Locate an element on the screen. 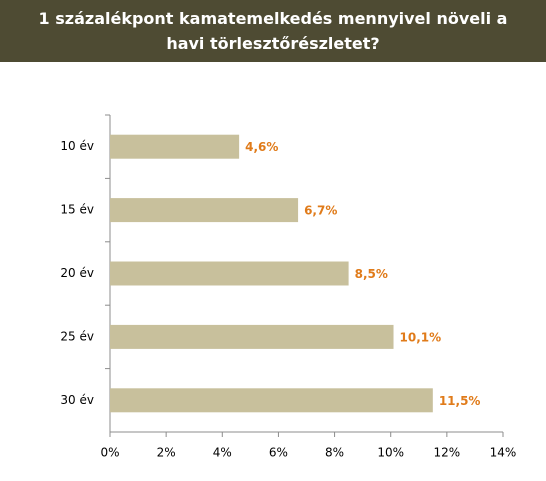 Image resolution: width=546 pixels, height=481 pixels. x-tick-label: 10% is located at coordinates (390, 453).